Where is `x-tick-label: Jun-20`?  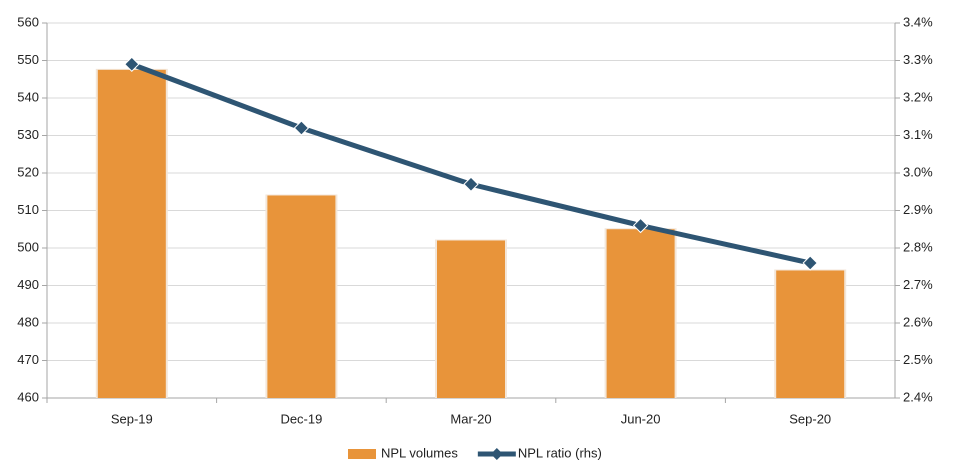
x-tick-label: Jun-20 is located at coordinates (641, 418).